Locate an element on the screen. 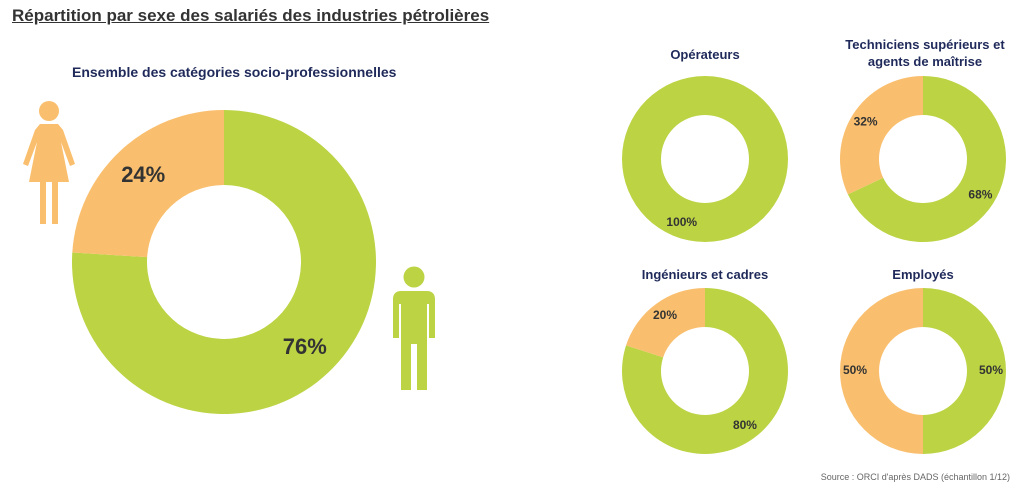  chart-title-employes: Employés is located at coordinates (923, 274).